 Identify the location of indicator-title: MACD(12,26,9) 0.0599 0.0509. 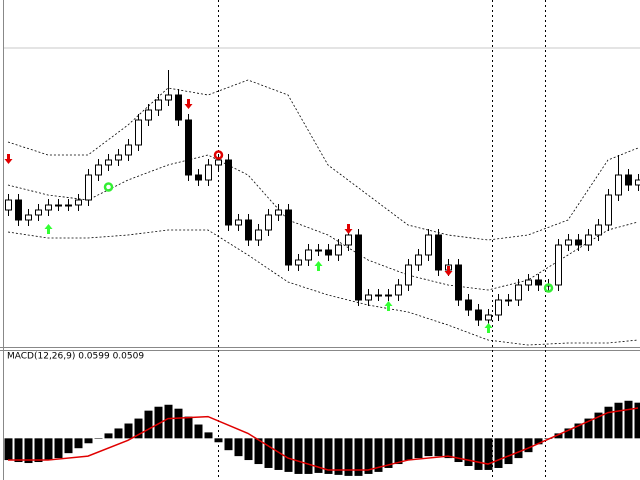
(75, 357).